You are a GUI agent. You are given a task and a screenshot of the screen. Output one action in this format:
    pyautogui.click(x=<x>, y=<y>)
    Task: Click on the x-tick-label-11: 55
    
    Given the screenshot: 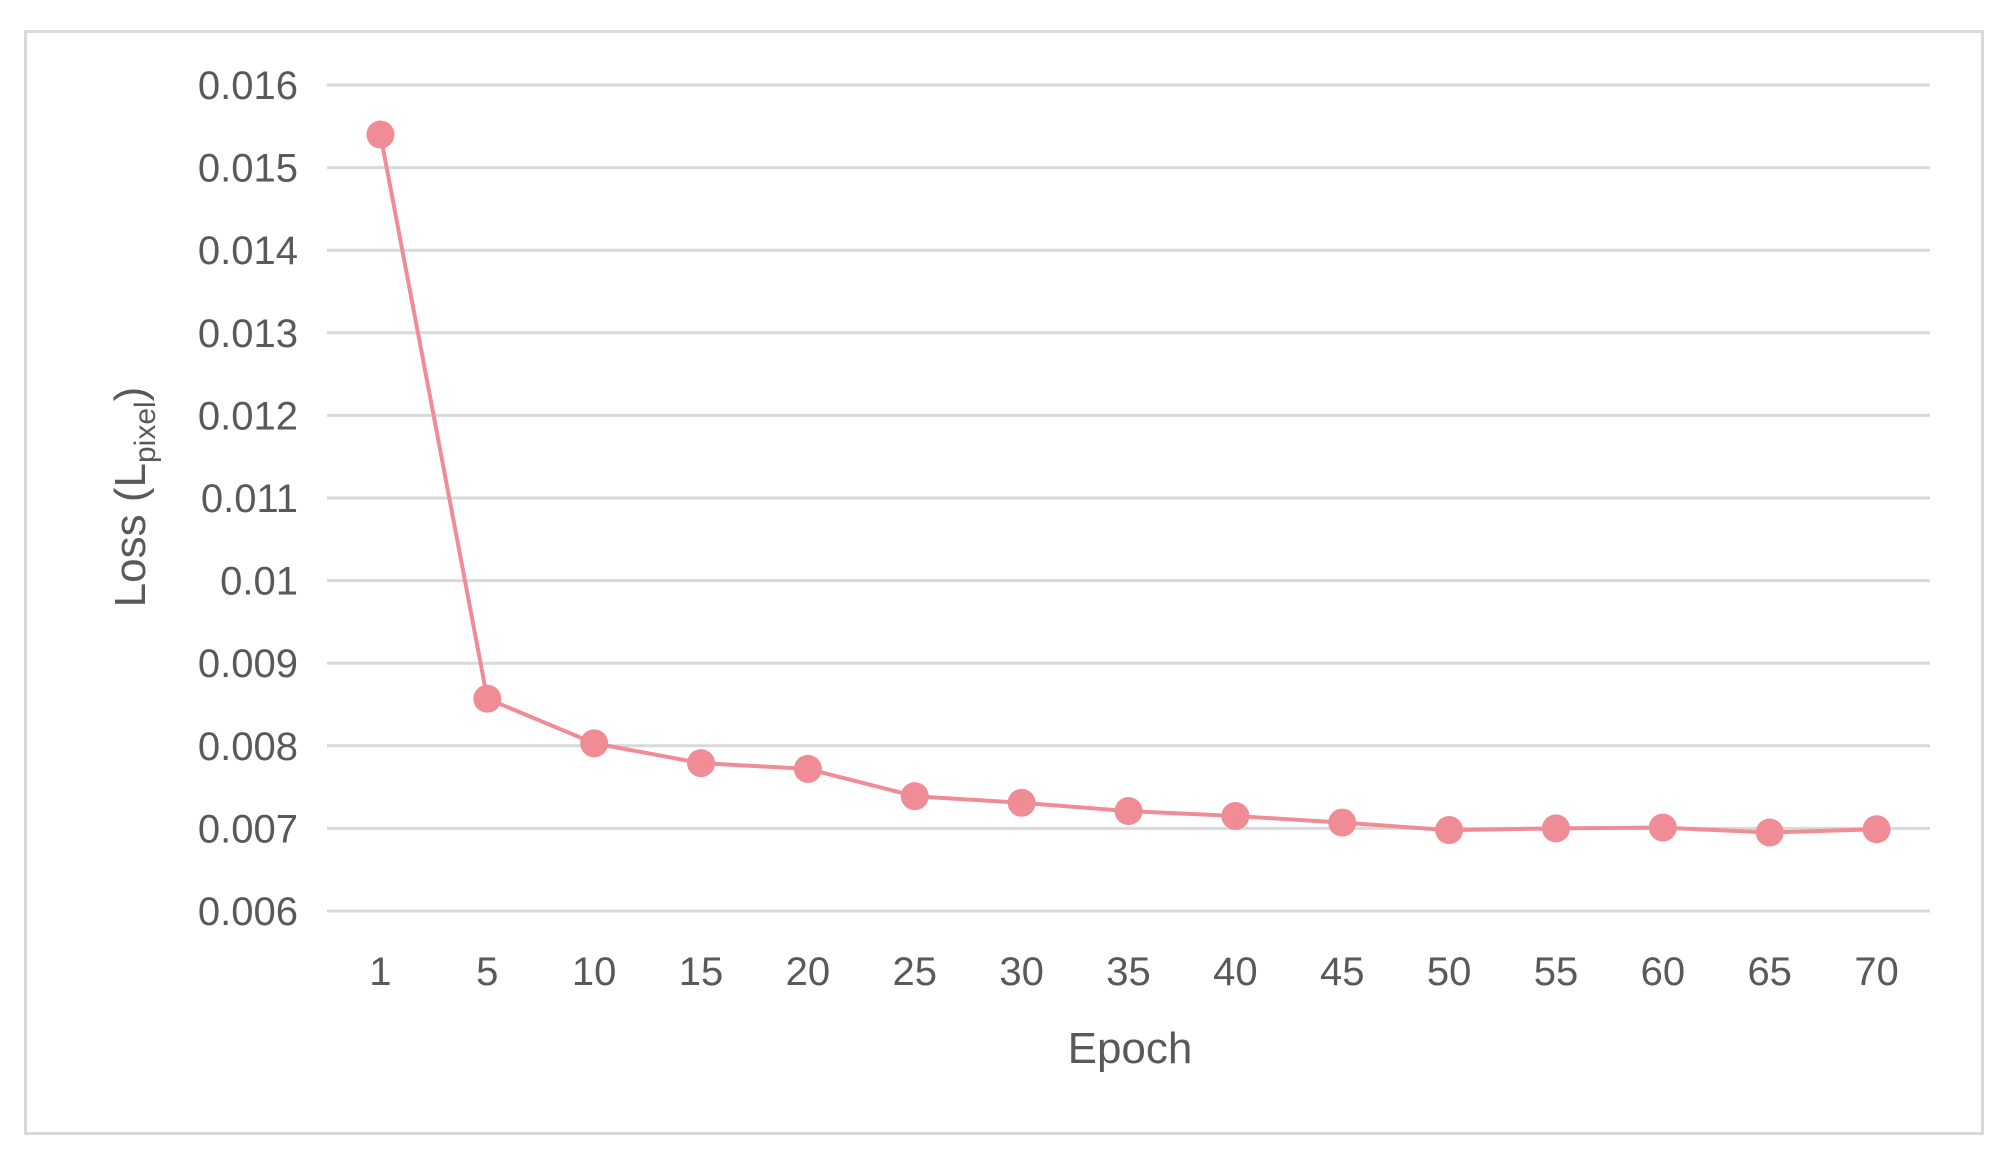 What is the action you would take?
    pyautogui.click(x=1556, y=972)
    